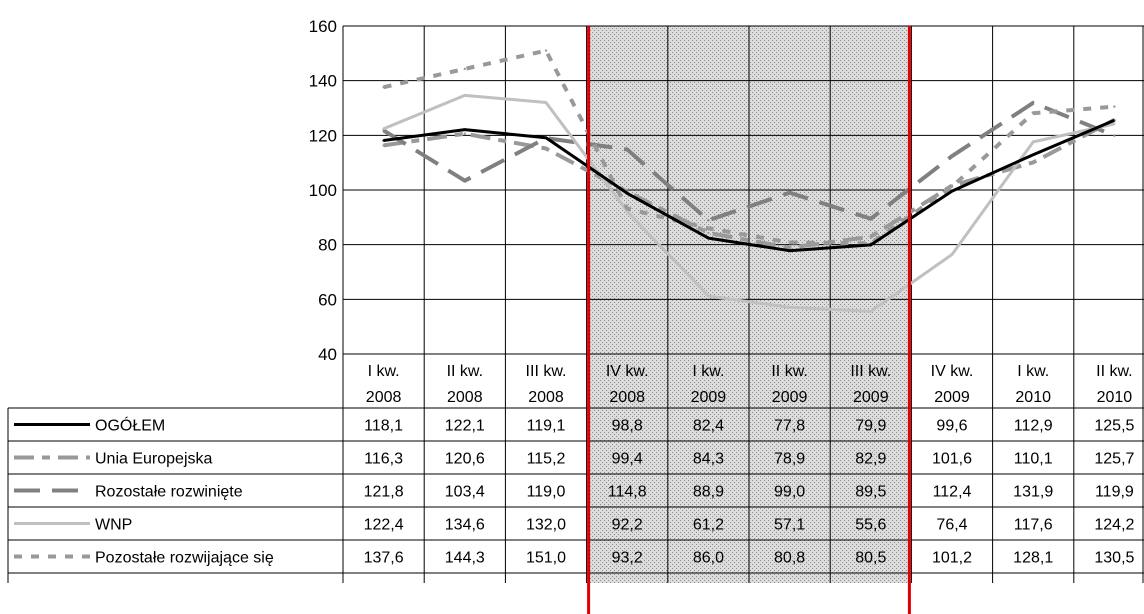 Image resolution: width=1144 pixels, height=614 pixels. What do you see at coordinates (546, 525) in the screenshot?
I see `table-cell: 132,0` at bounding box center [546, 525].